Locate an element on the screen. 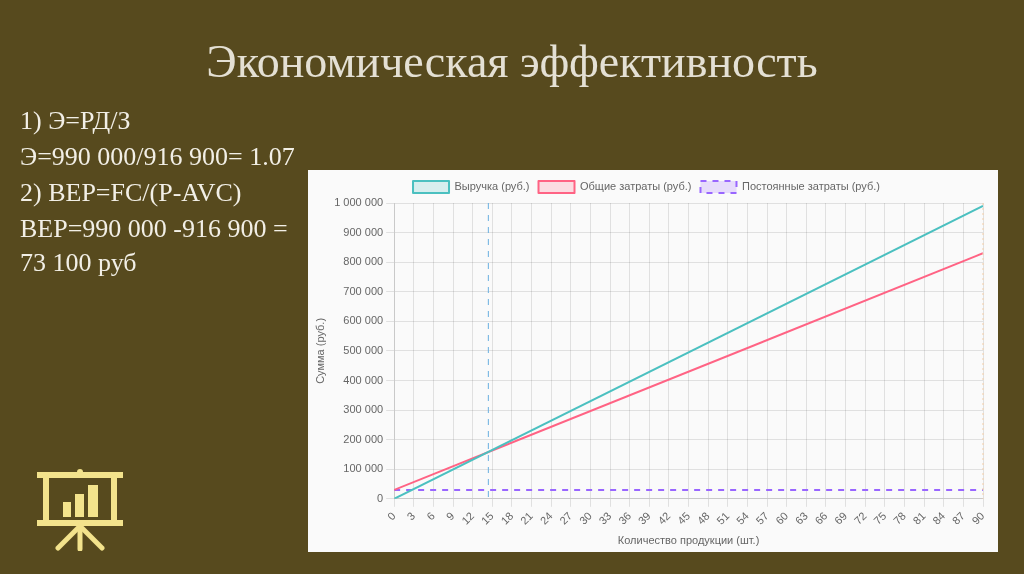 The width and height of the screenshot is (1024, 574). legend-label: Выручка (руб.) is located at coordinates (492, 186).